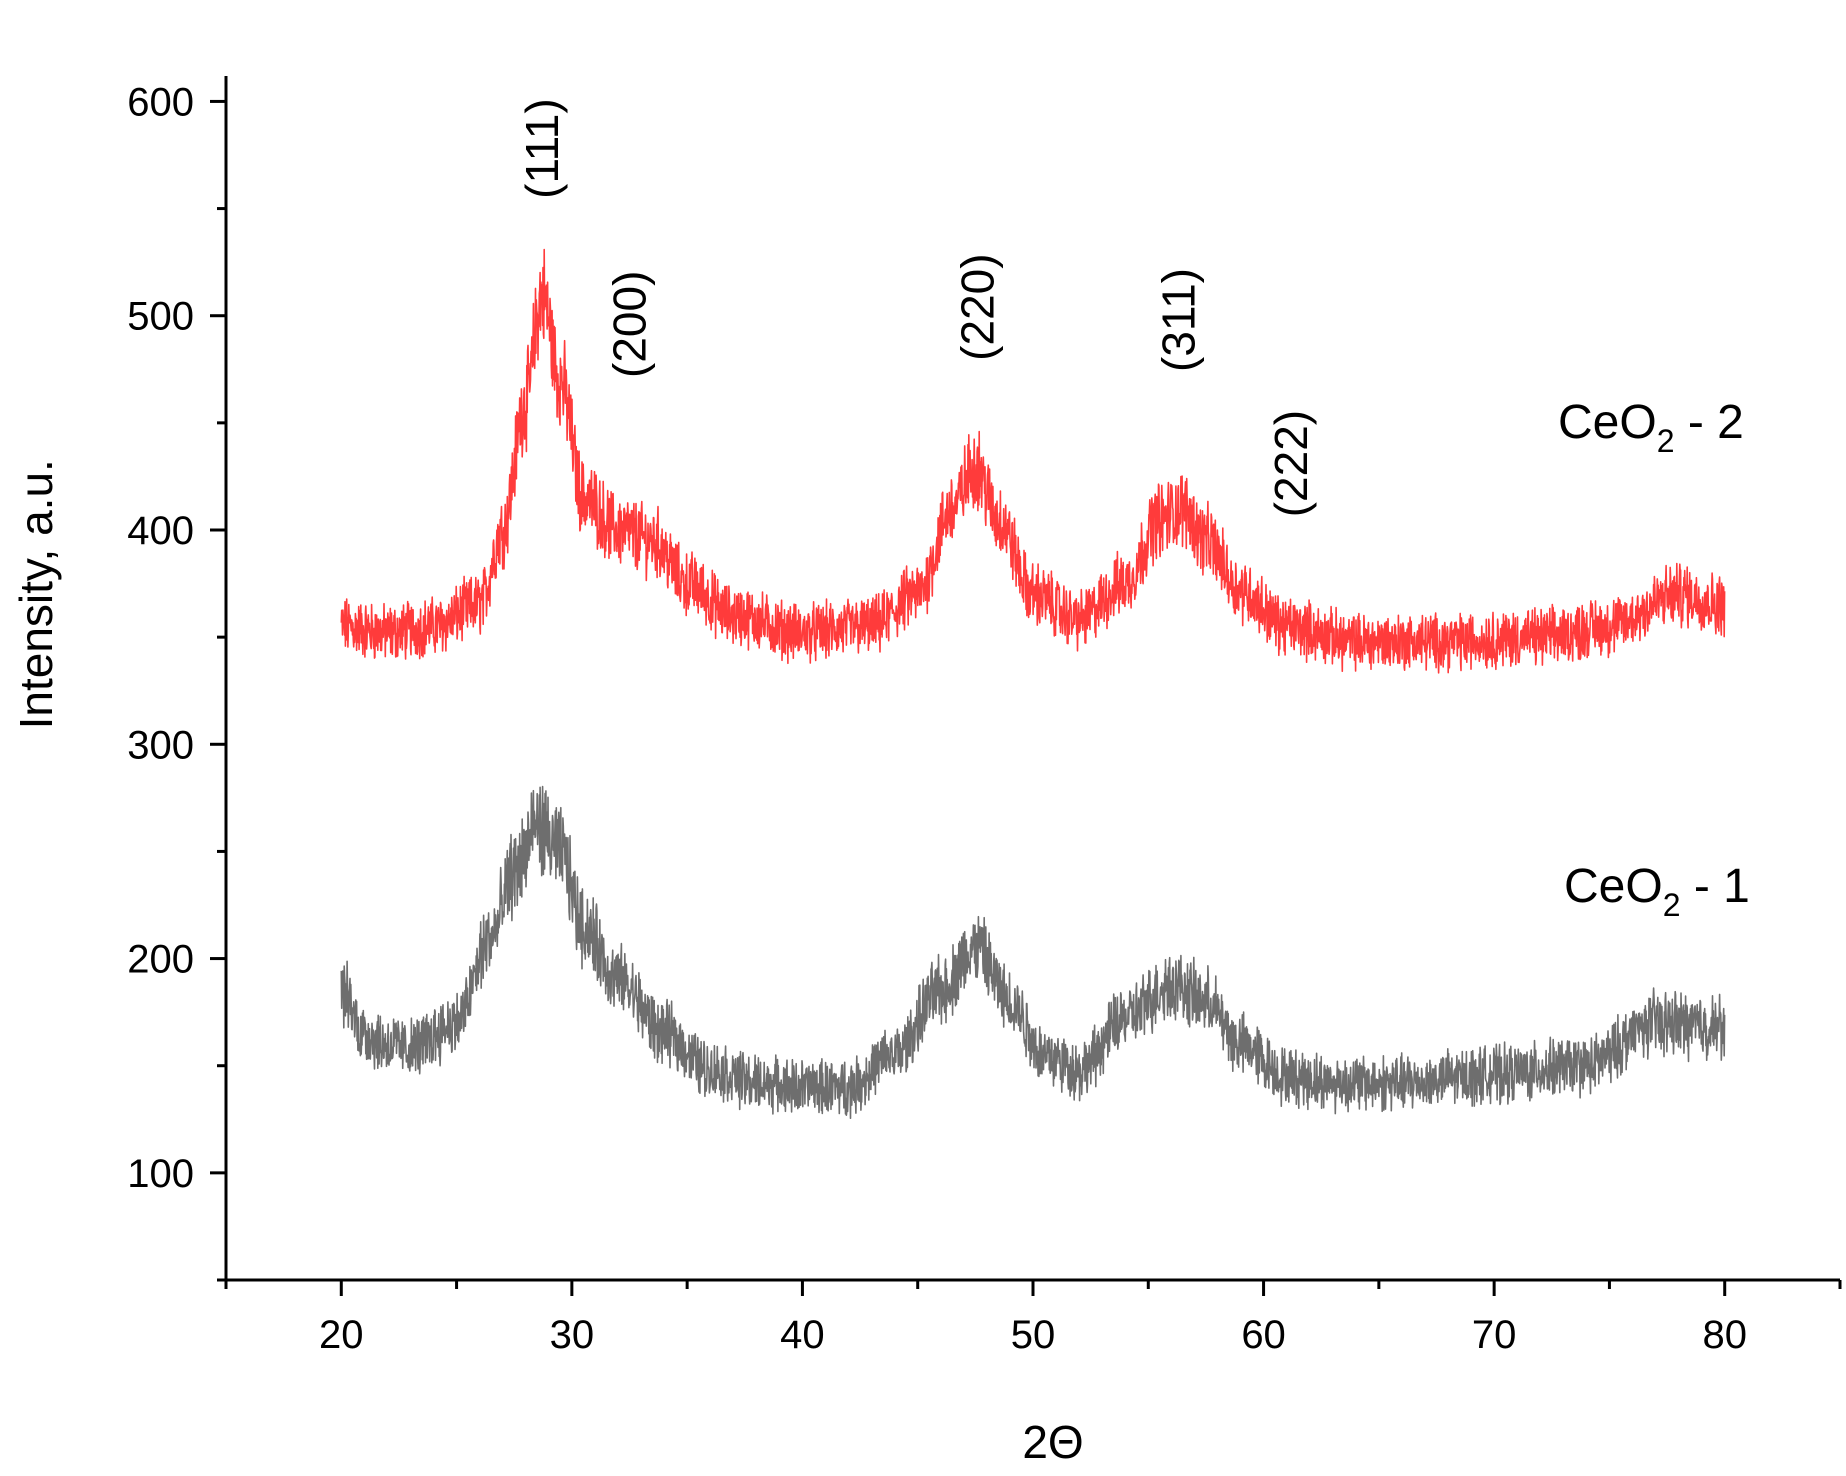 The height and width of the screenshot is (1476, 1846). Describe the element at coordinates (160, 960) in the screenshot. I see `y-tick-label: 200` at that location.